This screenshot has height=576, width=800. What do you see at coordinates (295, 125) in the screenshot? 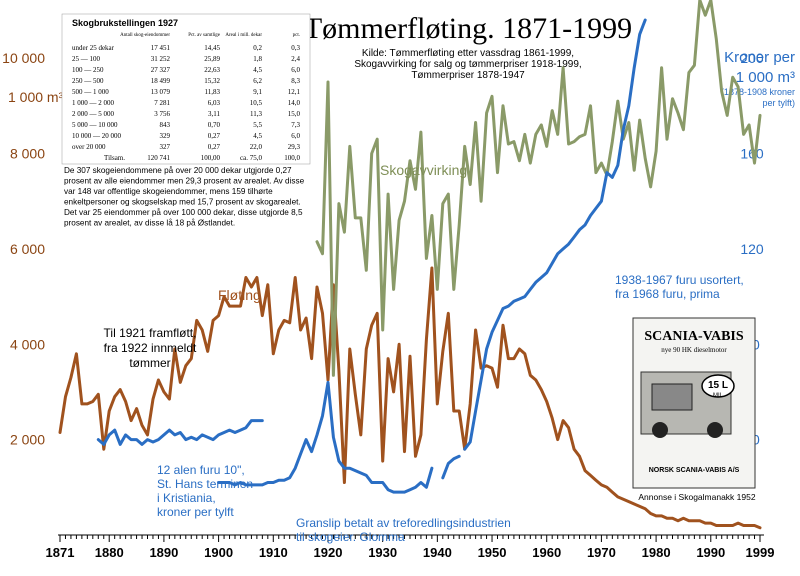
I see `inset-table-cell: 7,3` at bounding box center [295, 125].